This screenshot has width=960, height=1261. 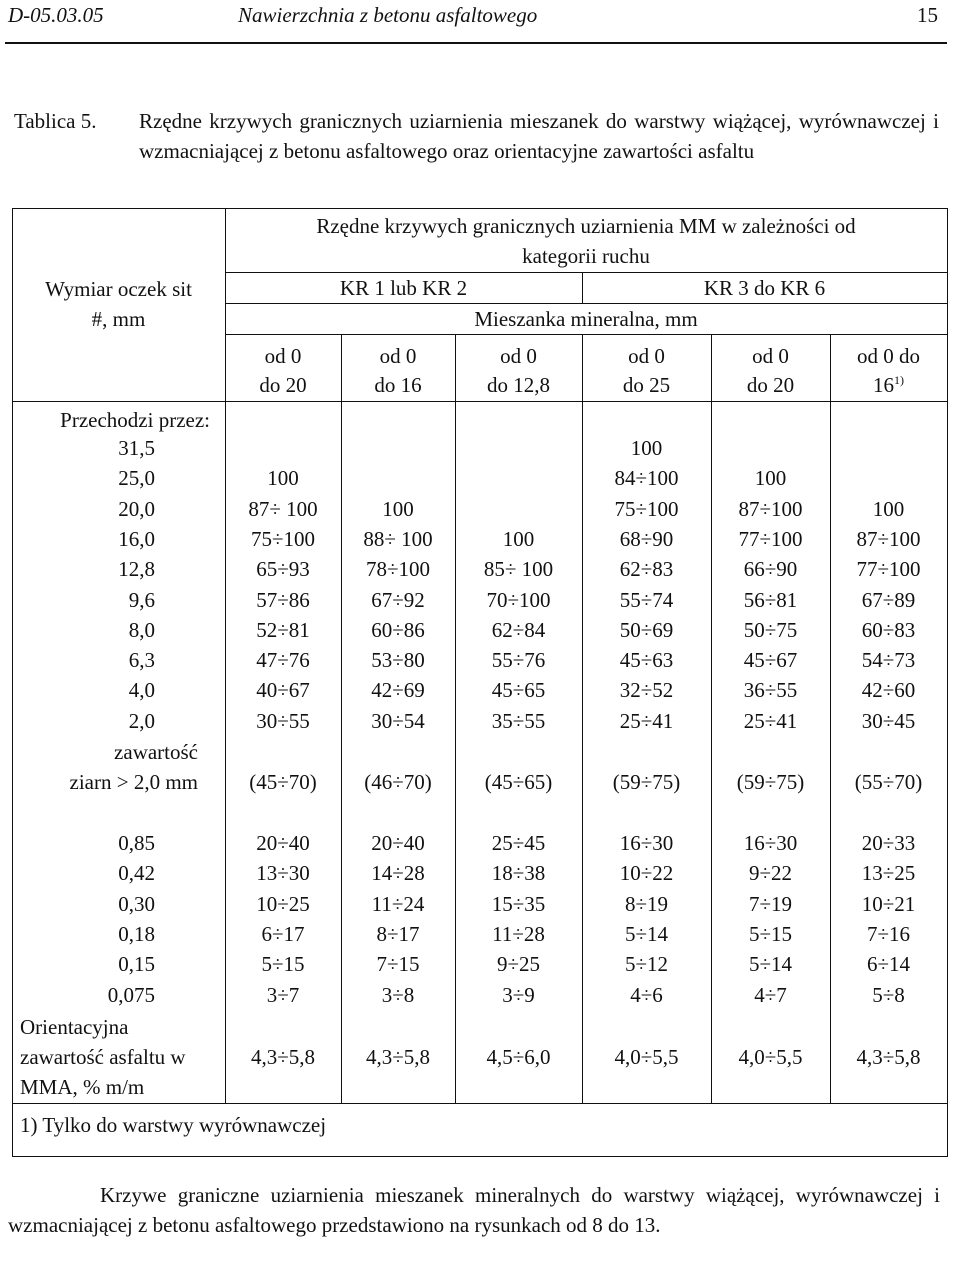 What do you see at coordinates (82, 1087) in the screenshot?
I see `asphalt-label-line3: MMA, % m/m` at bounding box center [82, 1087].